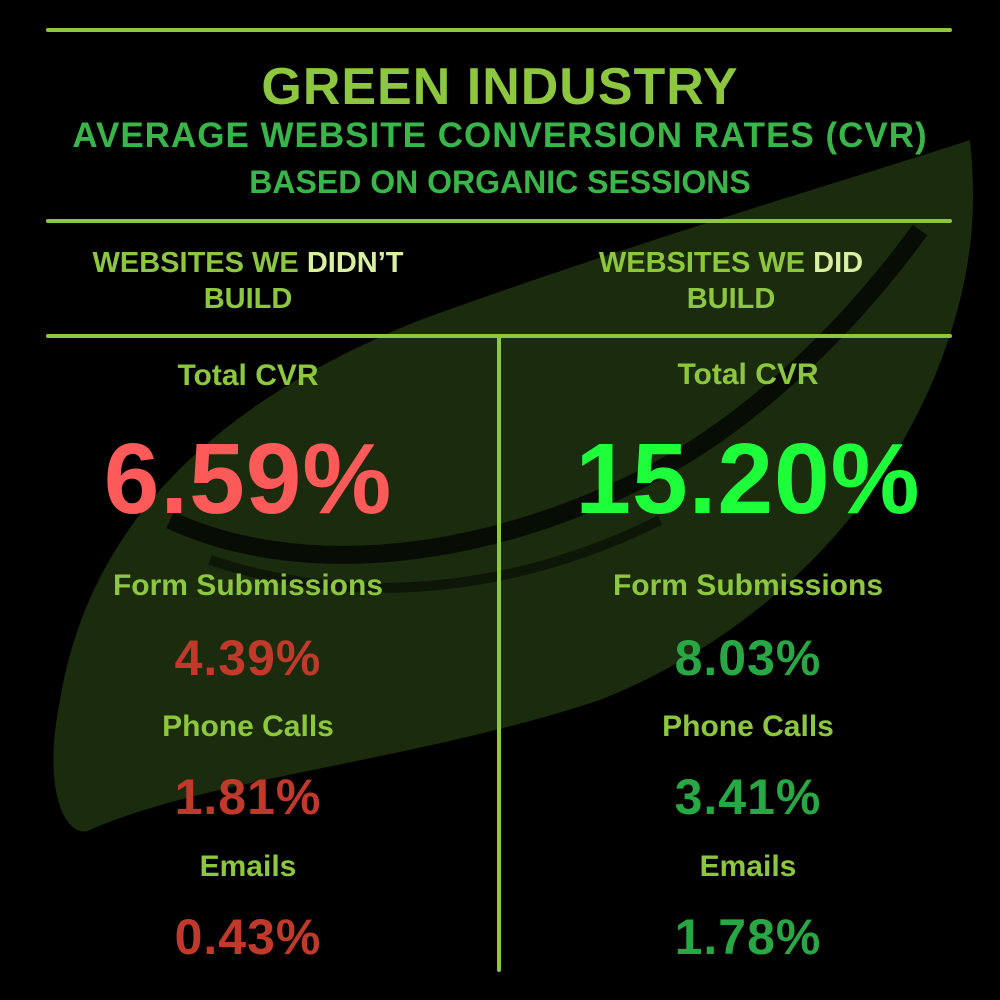 This screenshot has width=1000, height=1000. What do you see at coordinates (500, 182) in the screenshot?
I see `page-note: BASED ON ORGANIC SESSIONS` at bounding box center [500, 182].